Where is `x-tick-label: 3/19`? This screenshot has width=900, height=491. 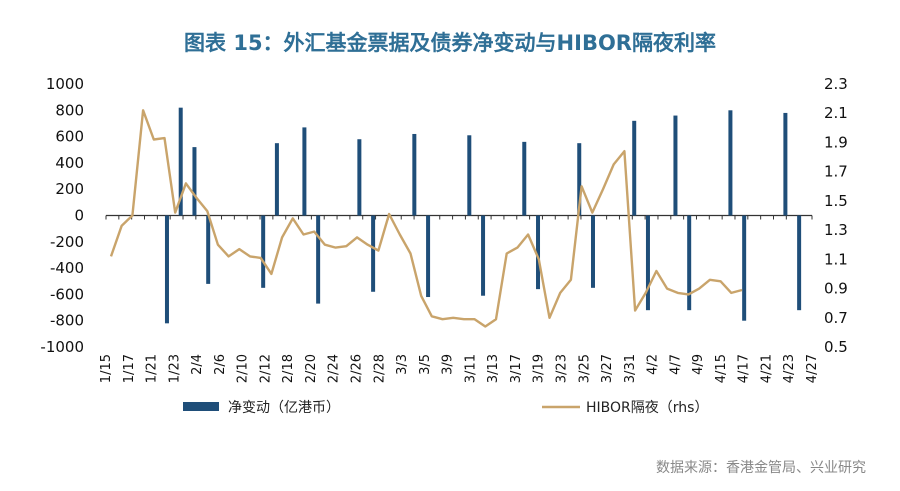 x-tick-label: 3/19 is located at coordinates (539, 368).